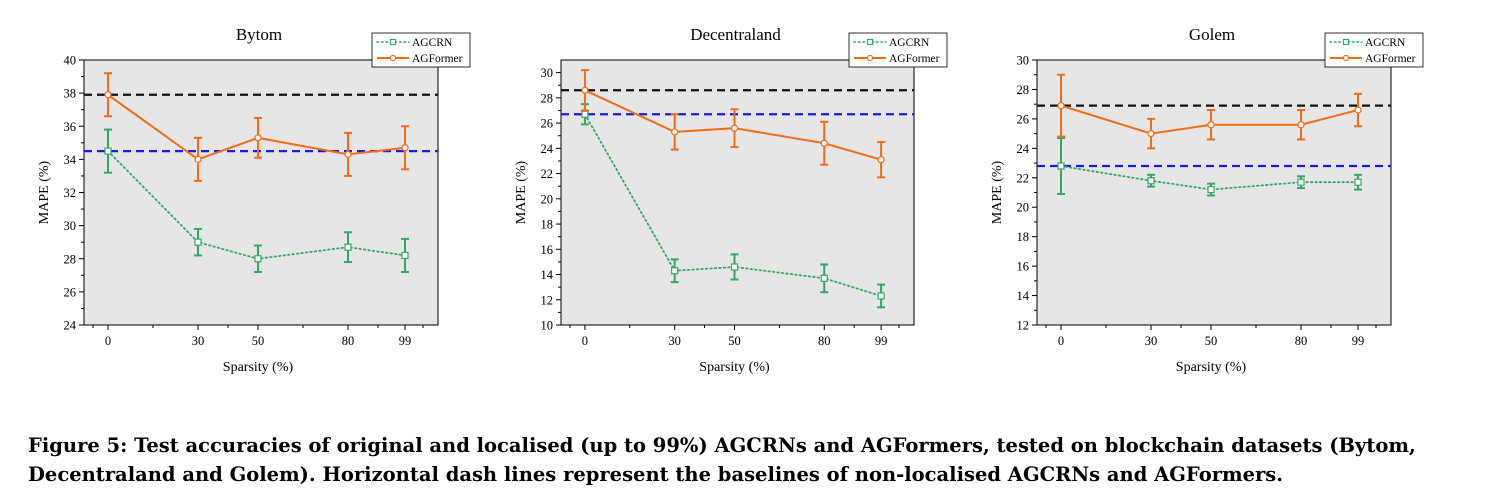  I want to click on chart-title: Bytom, so click(259, 34).